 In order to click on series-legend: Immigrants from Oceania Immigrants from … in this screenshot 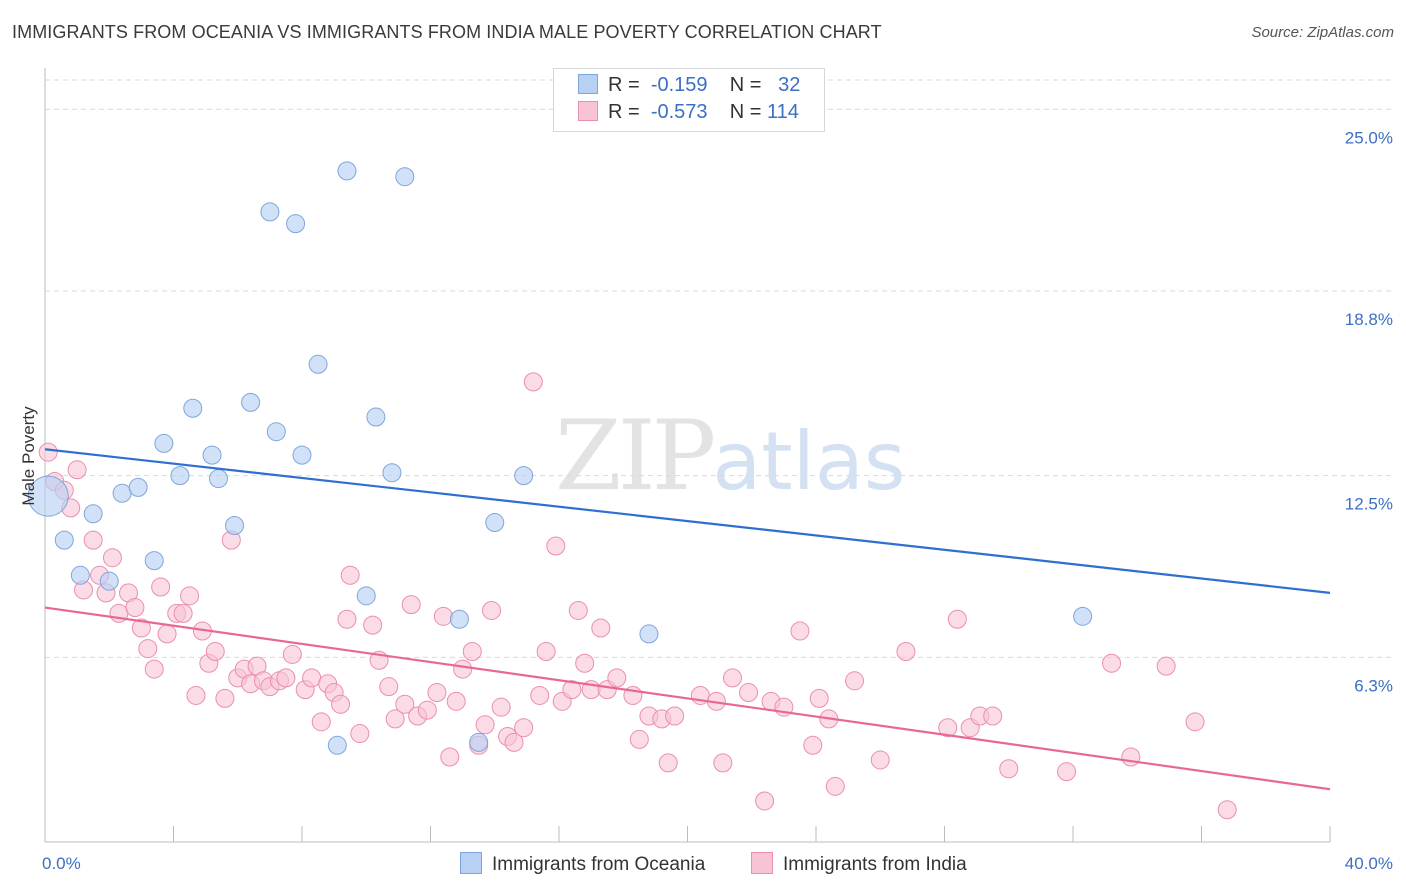, I will do `click(703, 865)`.